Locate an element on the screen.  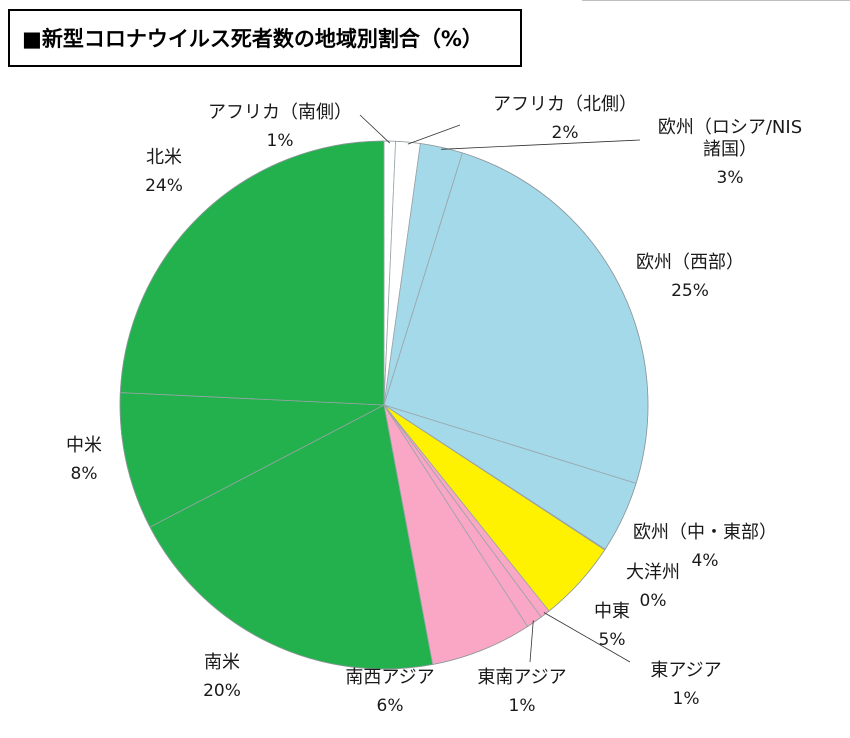
slice-label-pct-7: 1% is located at coordinates (686, 699).